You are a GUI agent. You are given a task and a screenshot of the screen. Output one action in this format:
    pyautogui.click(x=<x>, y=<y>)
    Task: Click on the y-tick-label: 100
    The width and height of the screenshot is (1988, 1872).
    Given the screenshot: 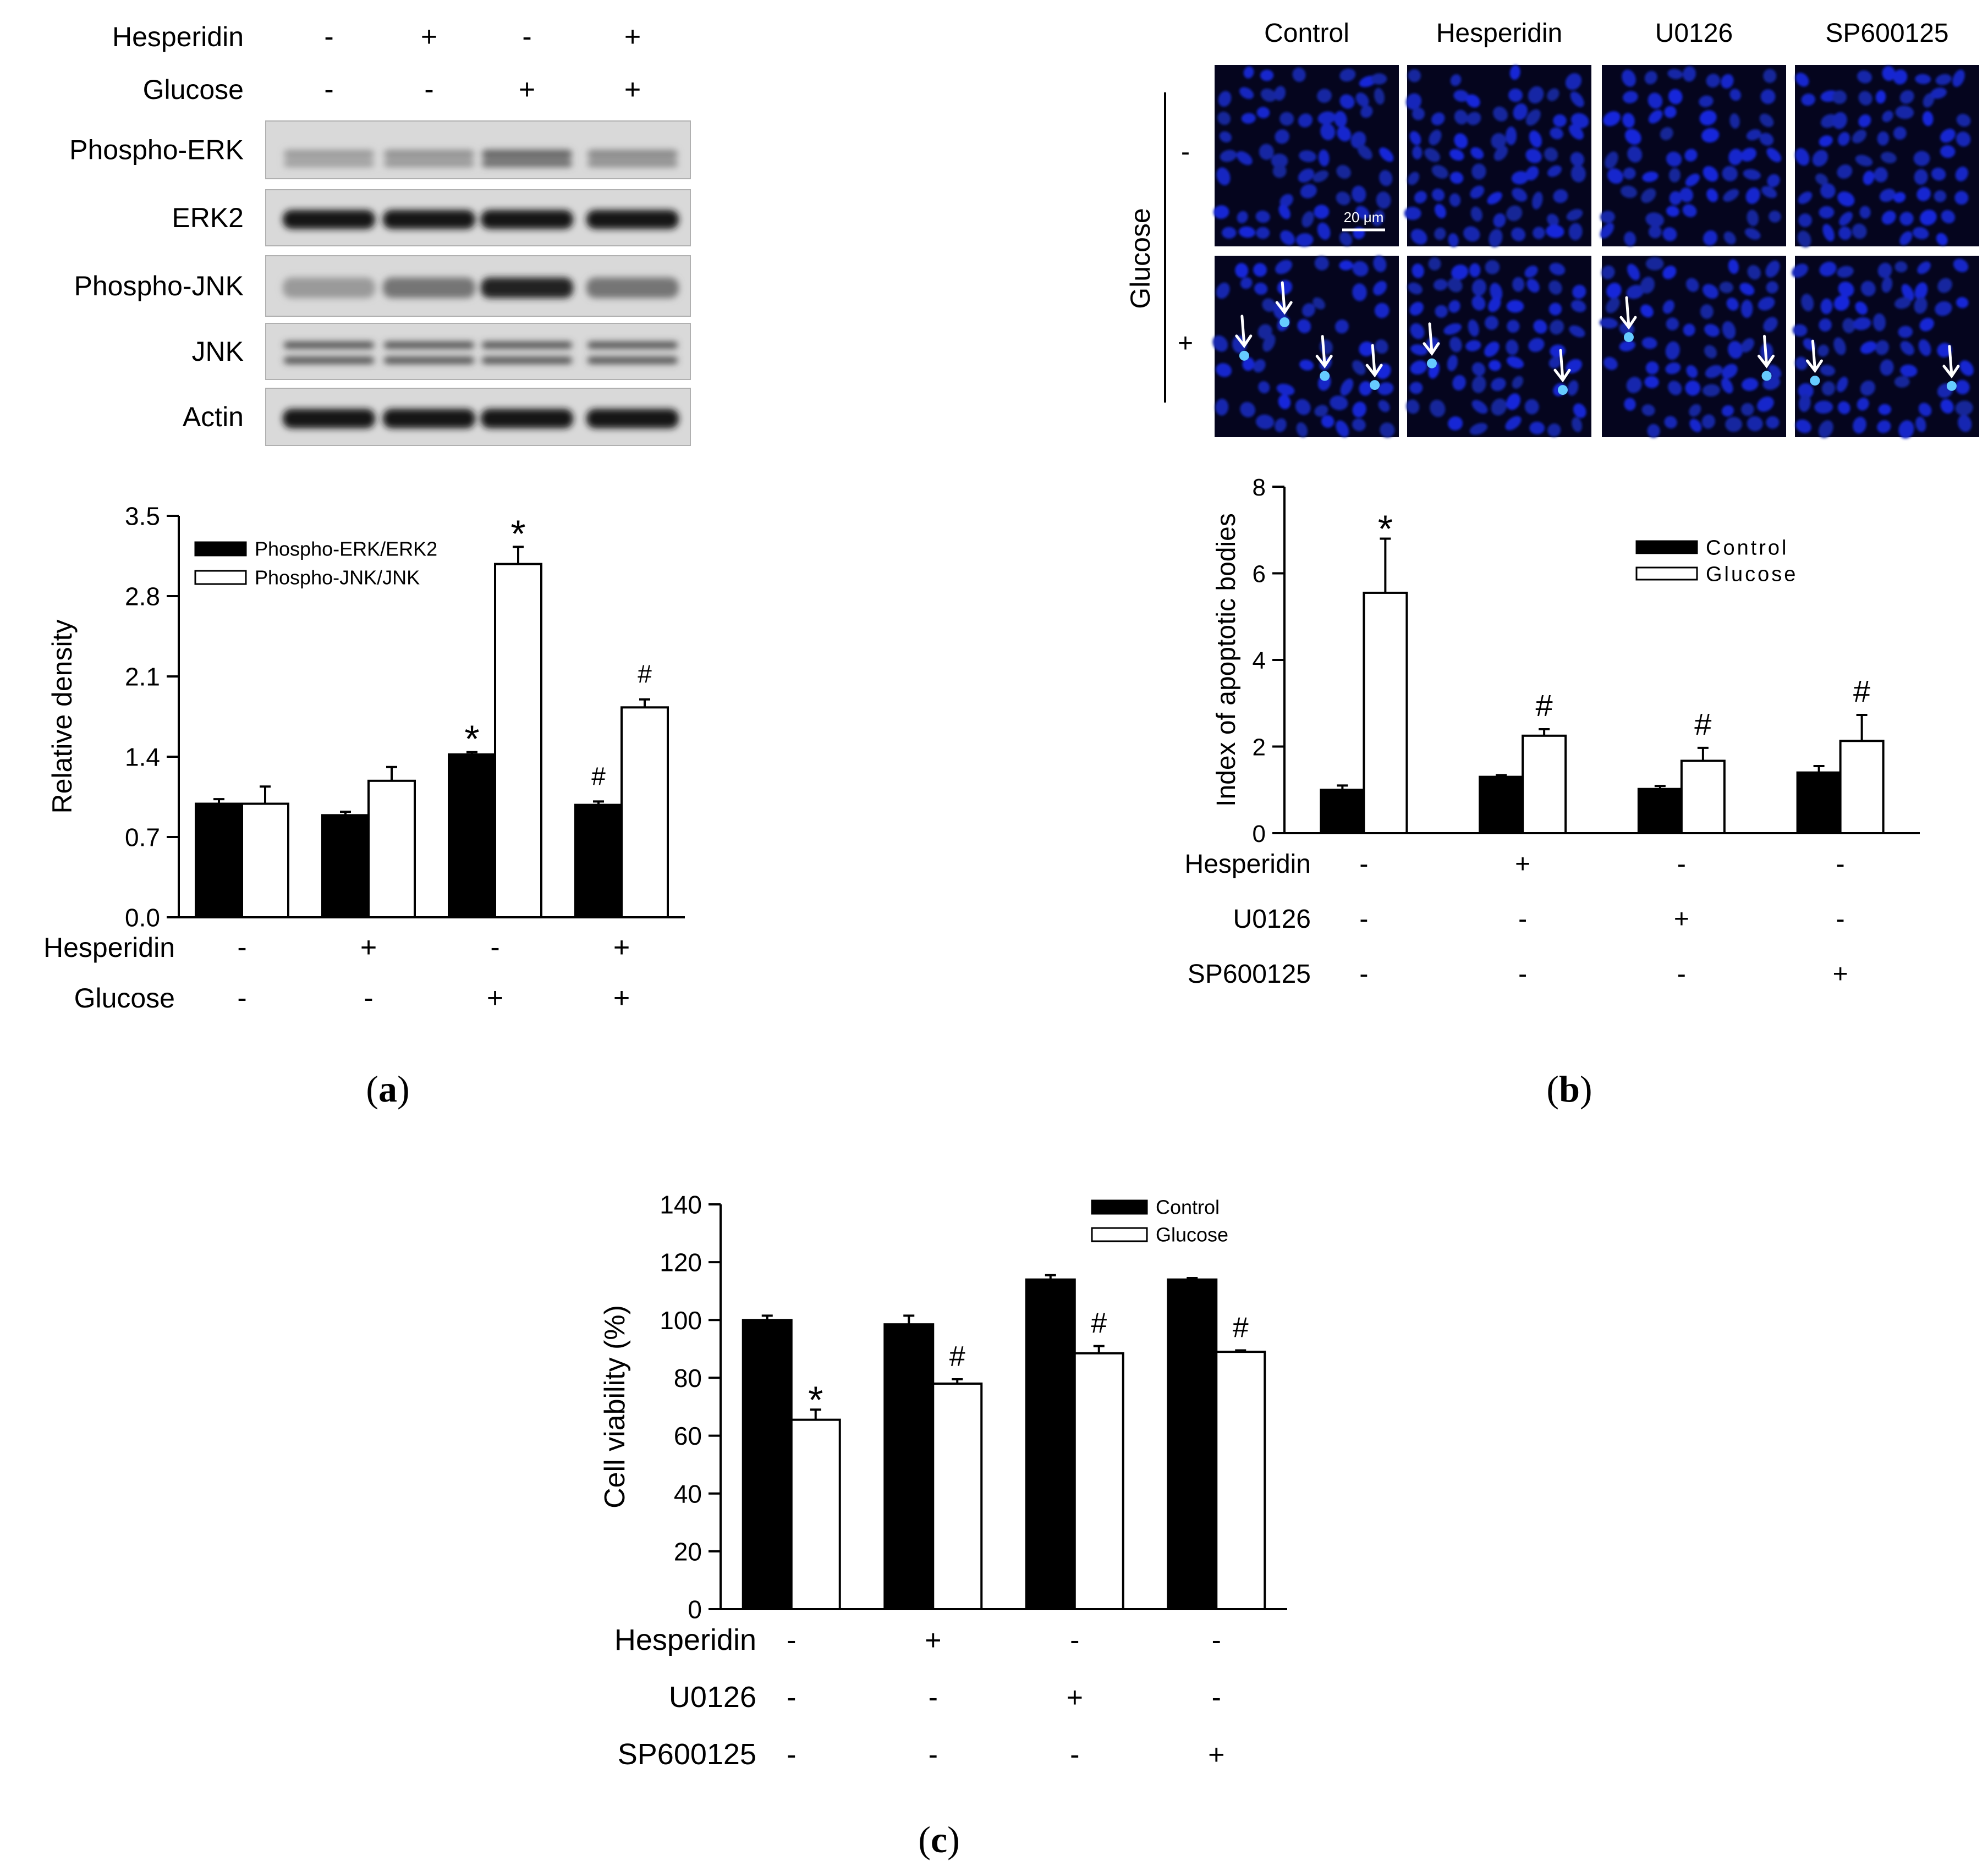 What is the action you would take?
    pyautogui.click(x=681, y=1320)
    